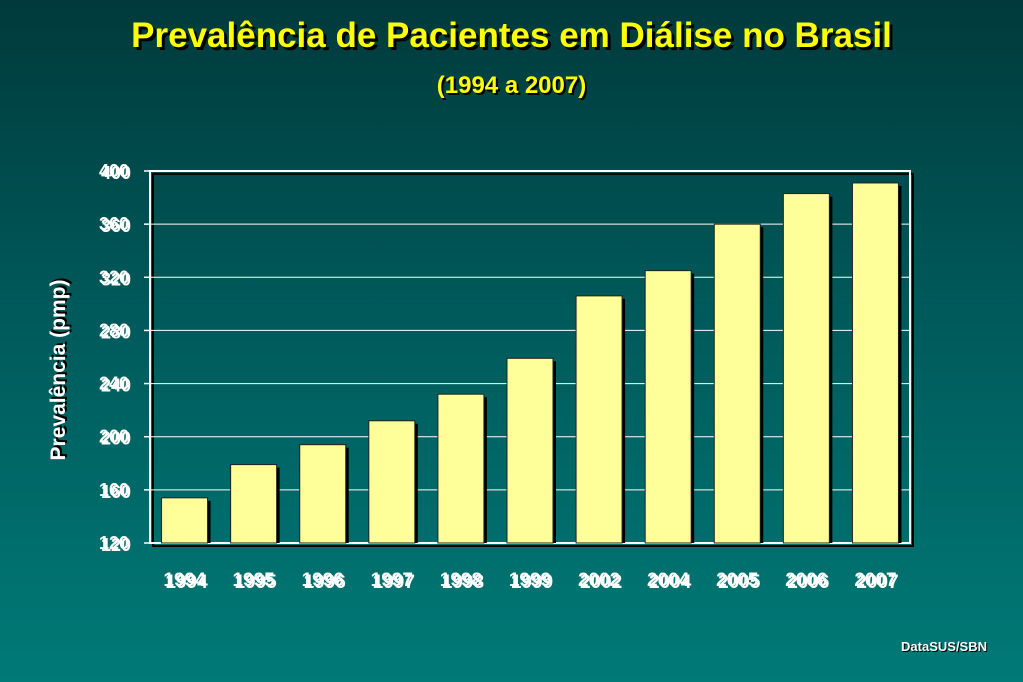 The image size is (1023, 682). I want to click on x-tick-label-shadow: 1998, so click(463, 582).